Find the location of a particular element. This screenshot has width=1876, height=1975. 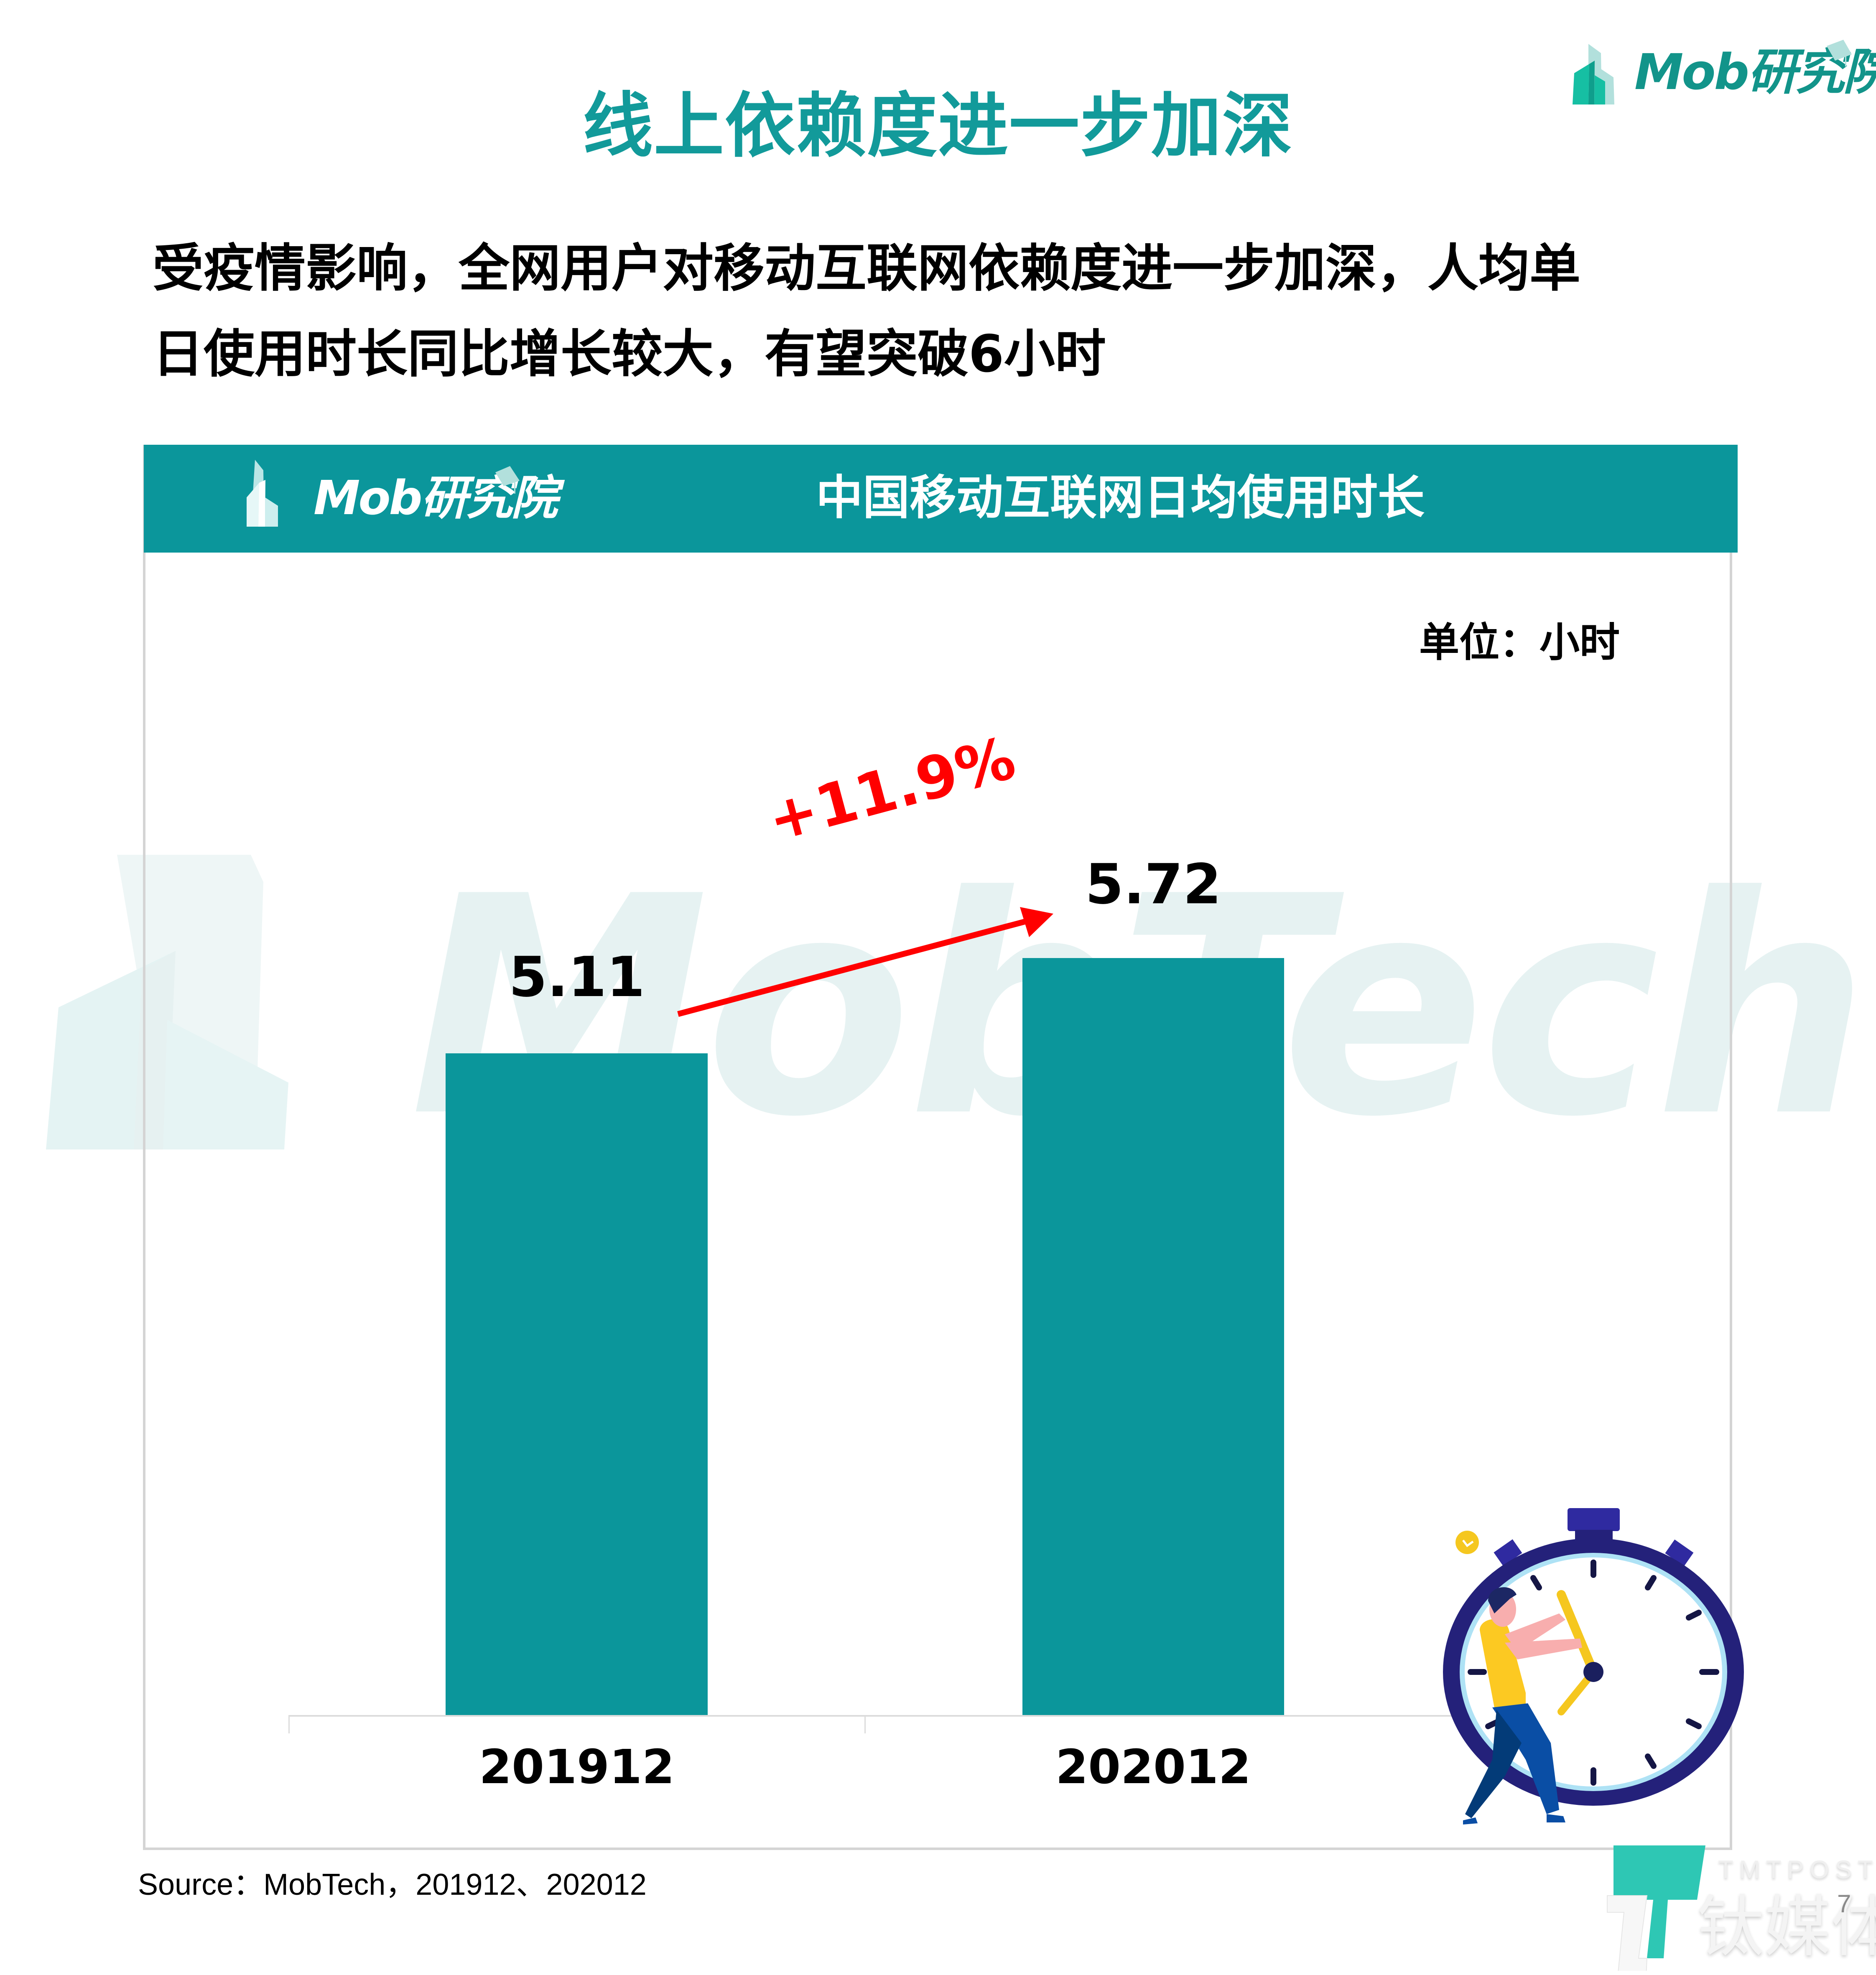

stopwatch-illustration is located at coordinates (1594, 1666).